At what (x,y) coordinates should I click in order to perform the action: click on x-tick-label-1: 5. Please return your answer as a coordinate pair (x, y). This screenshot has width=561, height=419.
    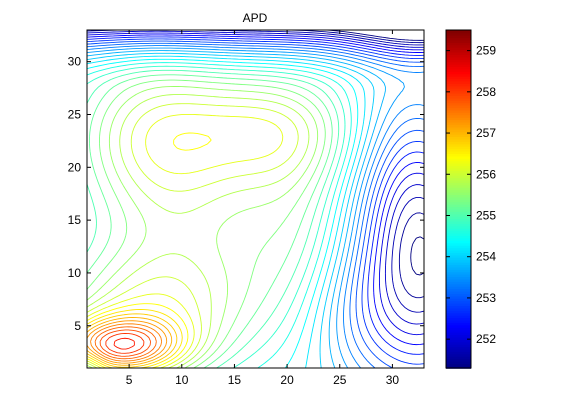
    Looking at the image, I should click on (129, 380).